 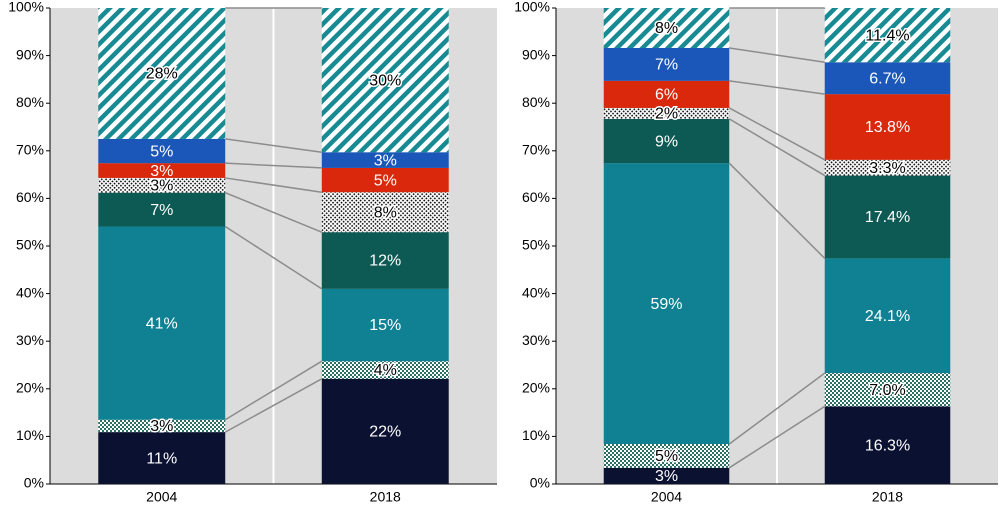 I want to click on data-label: 24.1%, so click(x=887, y=316).